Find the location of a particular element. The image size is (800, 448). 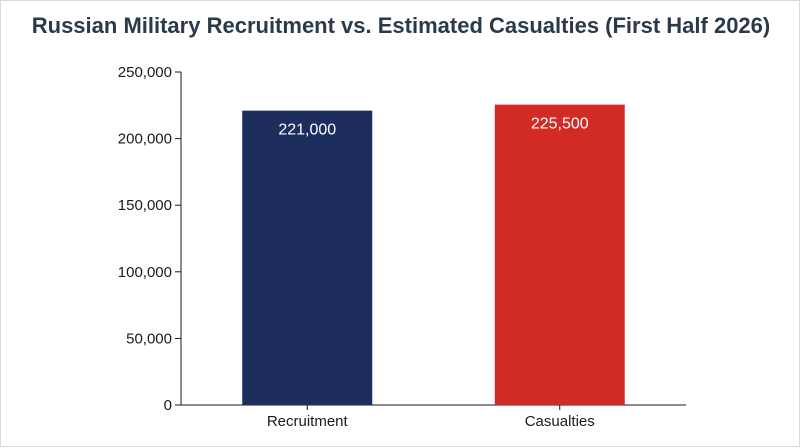

y-tick-label: 50,000 is located at coordinates (149, 338).